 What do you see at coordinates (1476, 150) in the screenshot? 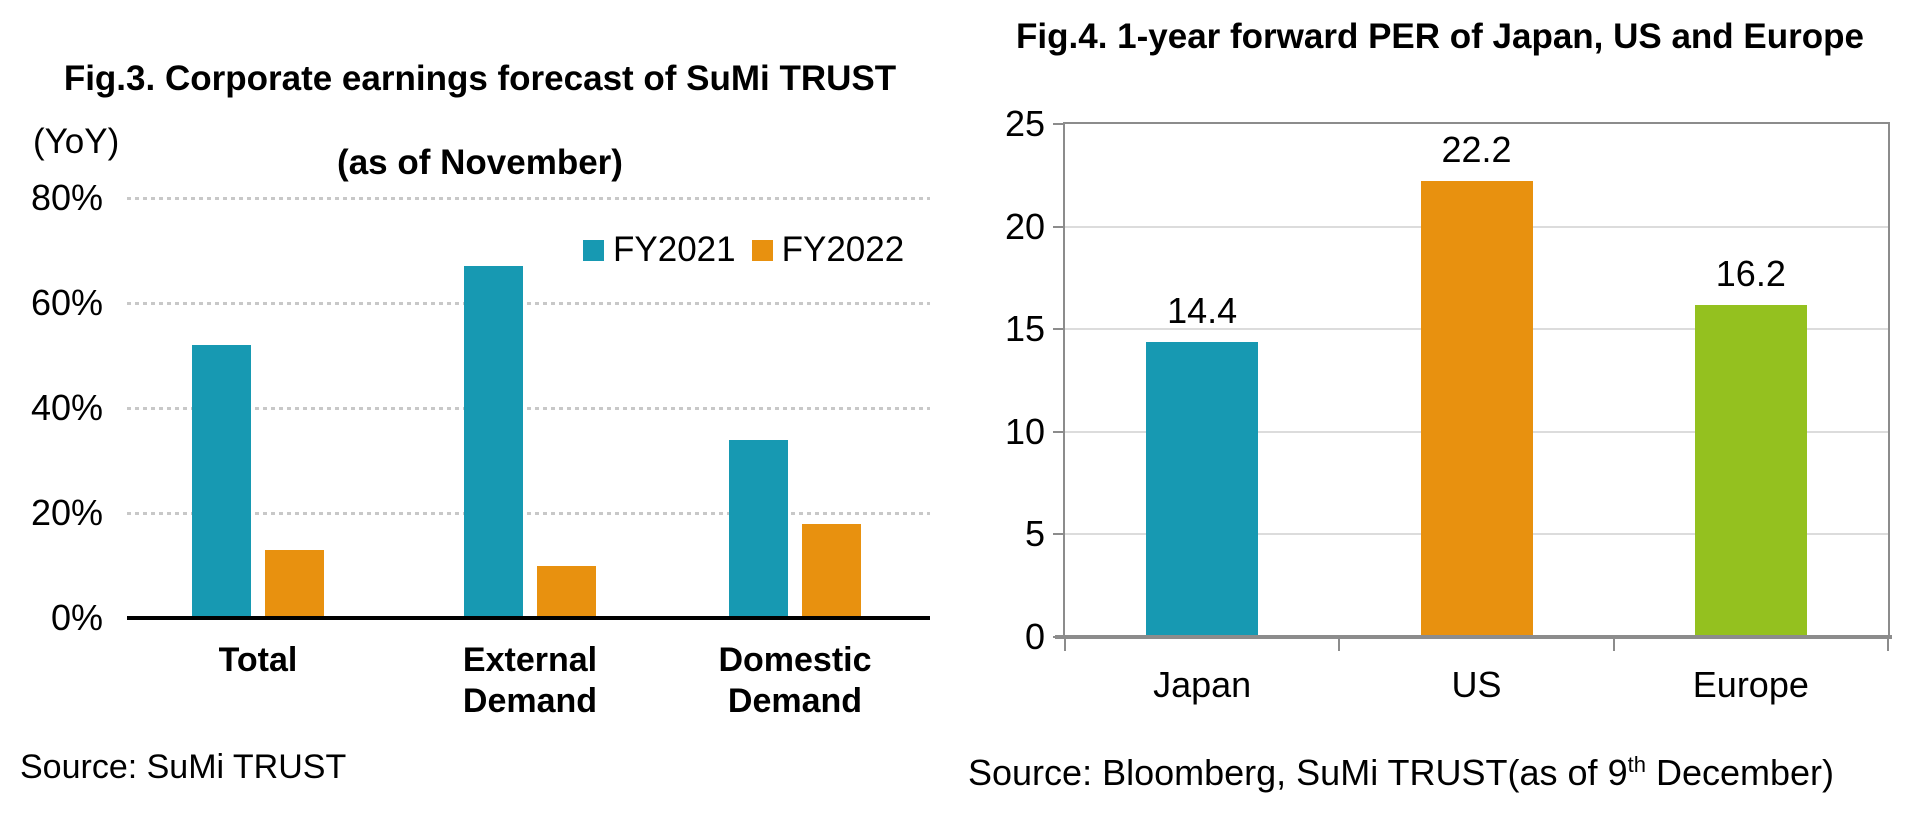
I see `fig4-bar-value-us: 22.2` at bounding box center [1476, 150].